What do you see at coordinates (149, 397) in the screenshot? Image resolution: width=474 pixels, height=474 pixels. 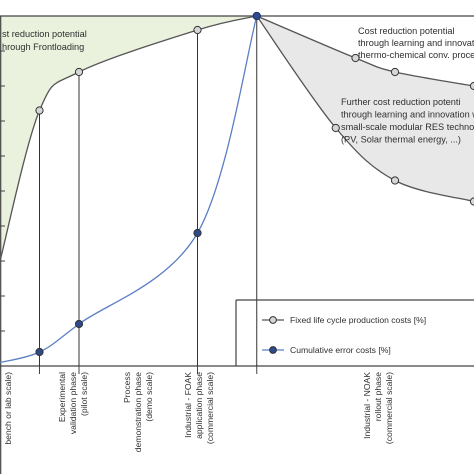 I see `phase-label-line: (demo scale)` at bounding box center [149, 397].